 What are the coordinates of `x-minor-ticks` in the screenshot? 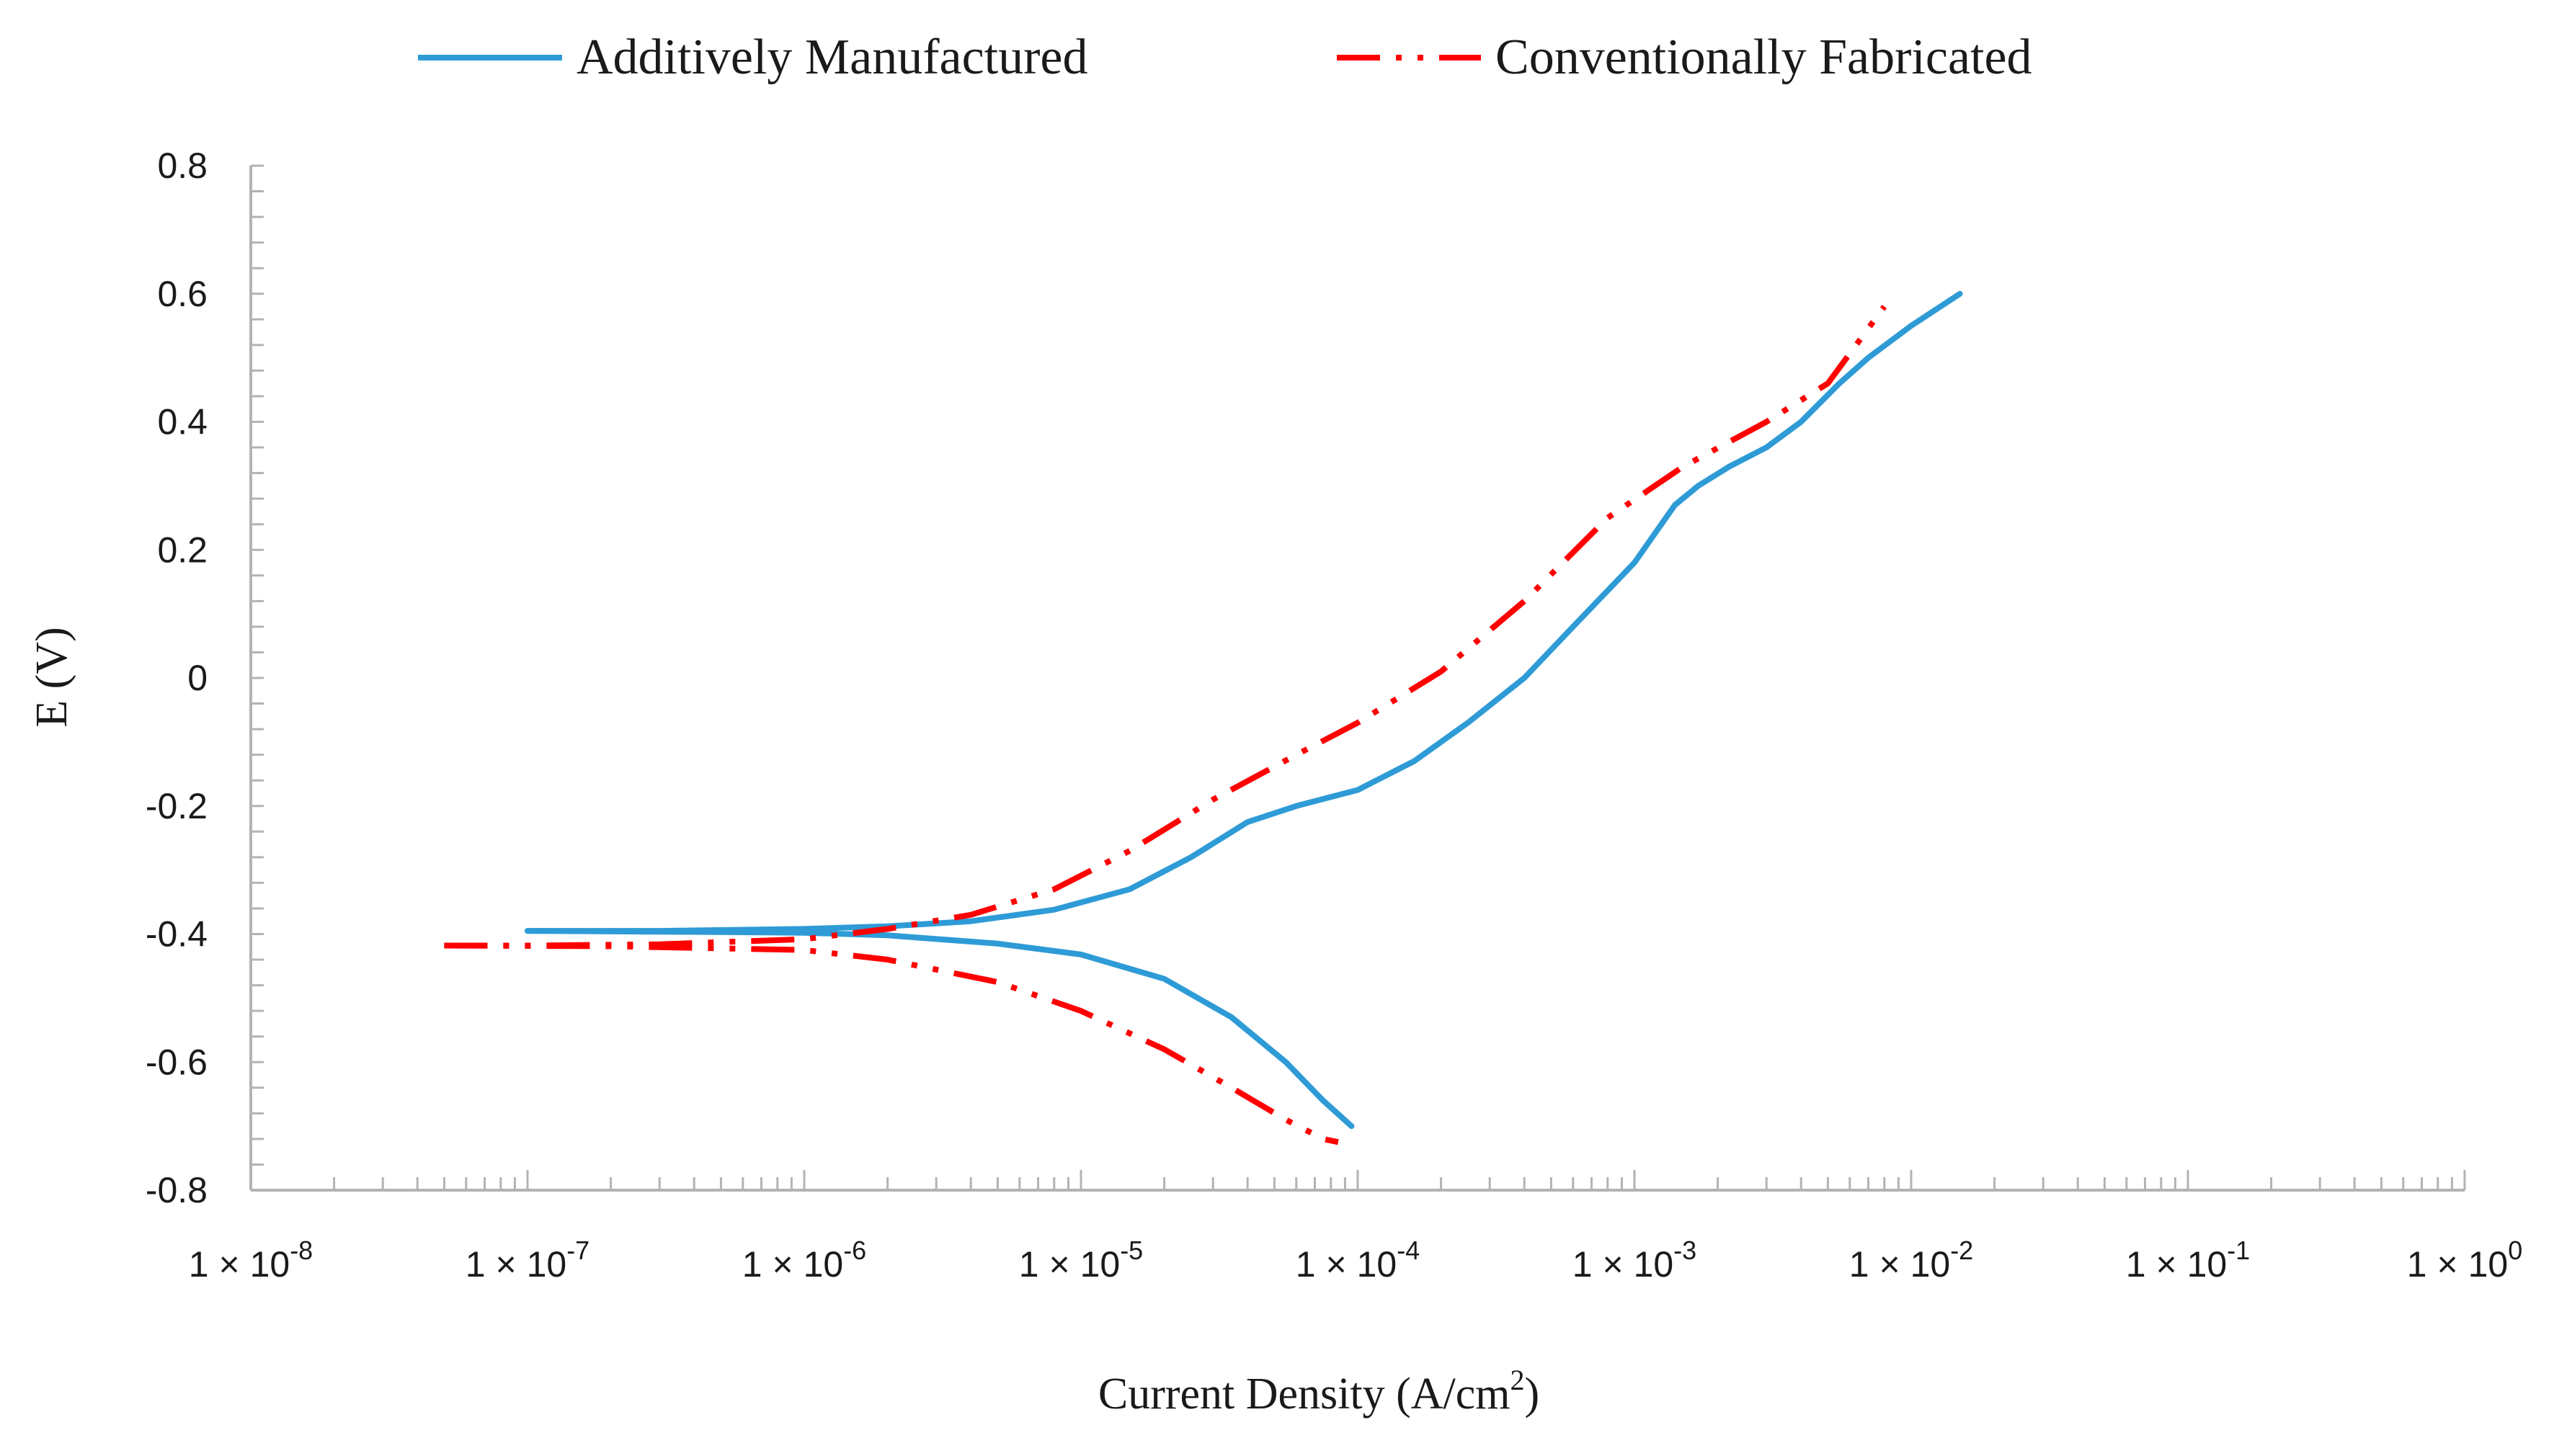 It's located at (1357, 1180).